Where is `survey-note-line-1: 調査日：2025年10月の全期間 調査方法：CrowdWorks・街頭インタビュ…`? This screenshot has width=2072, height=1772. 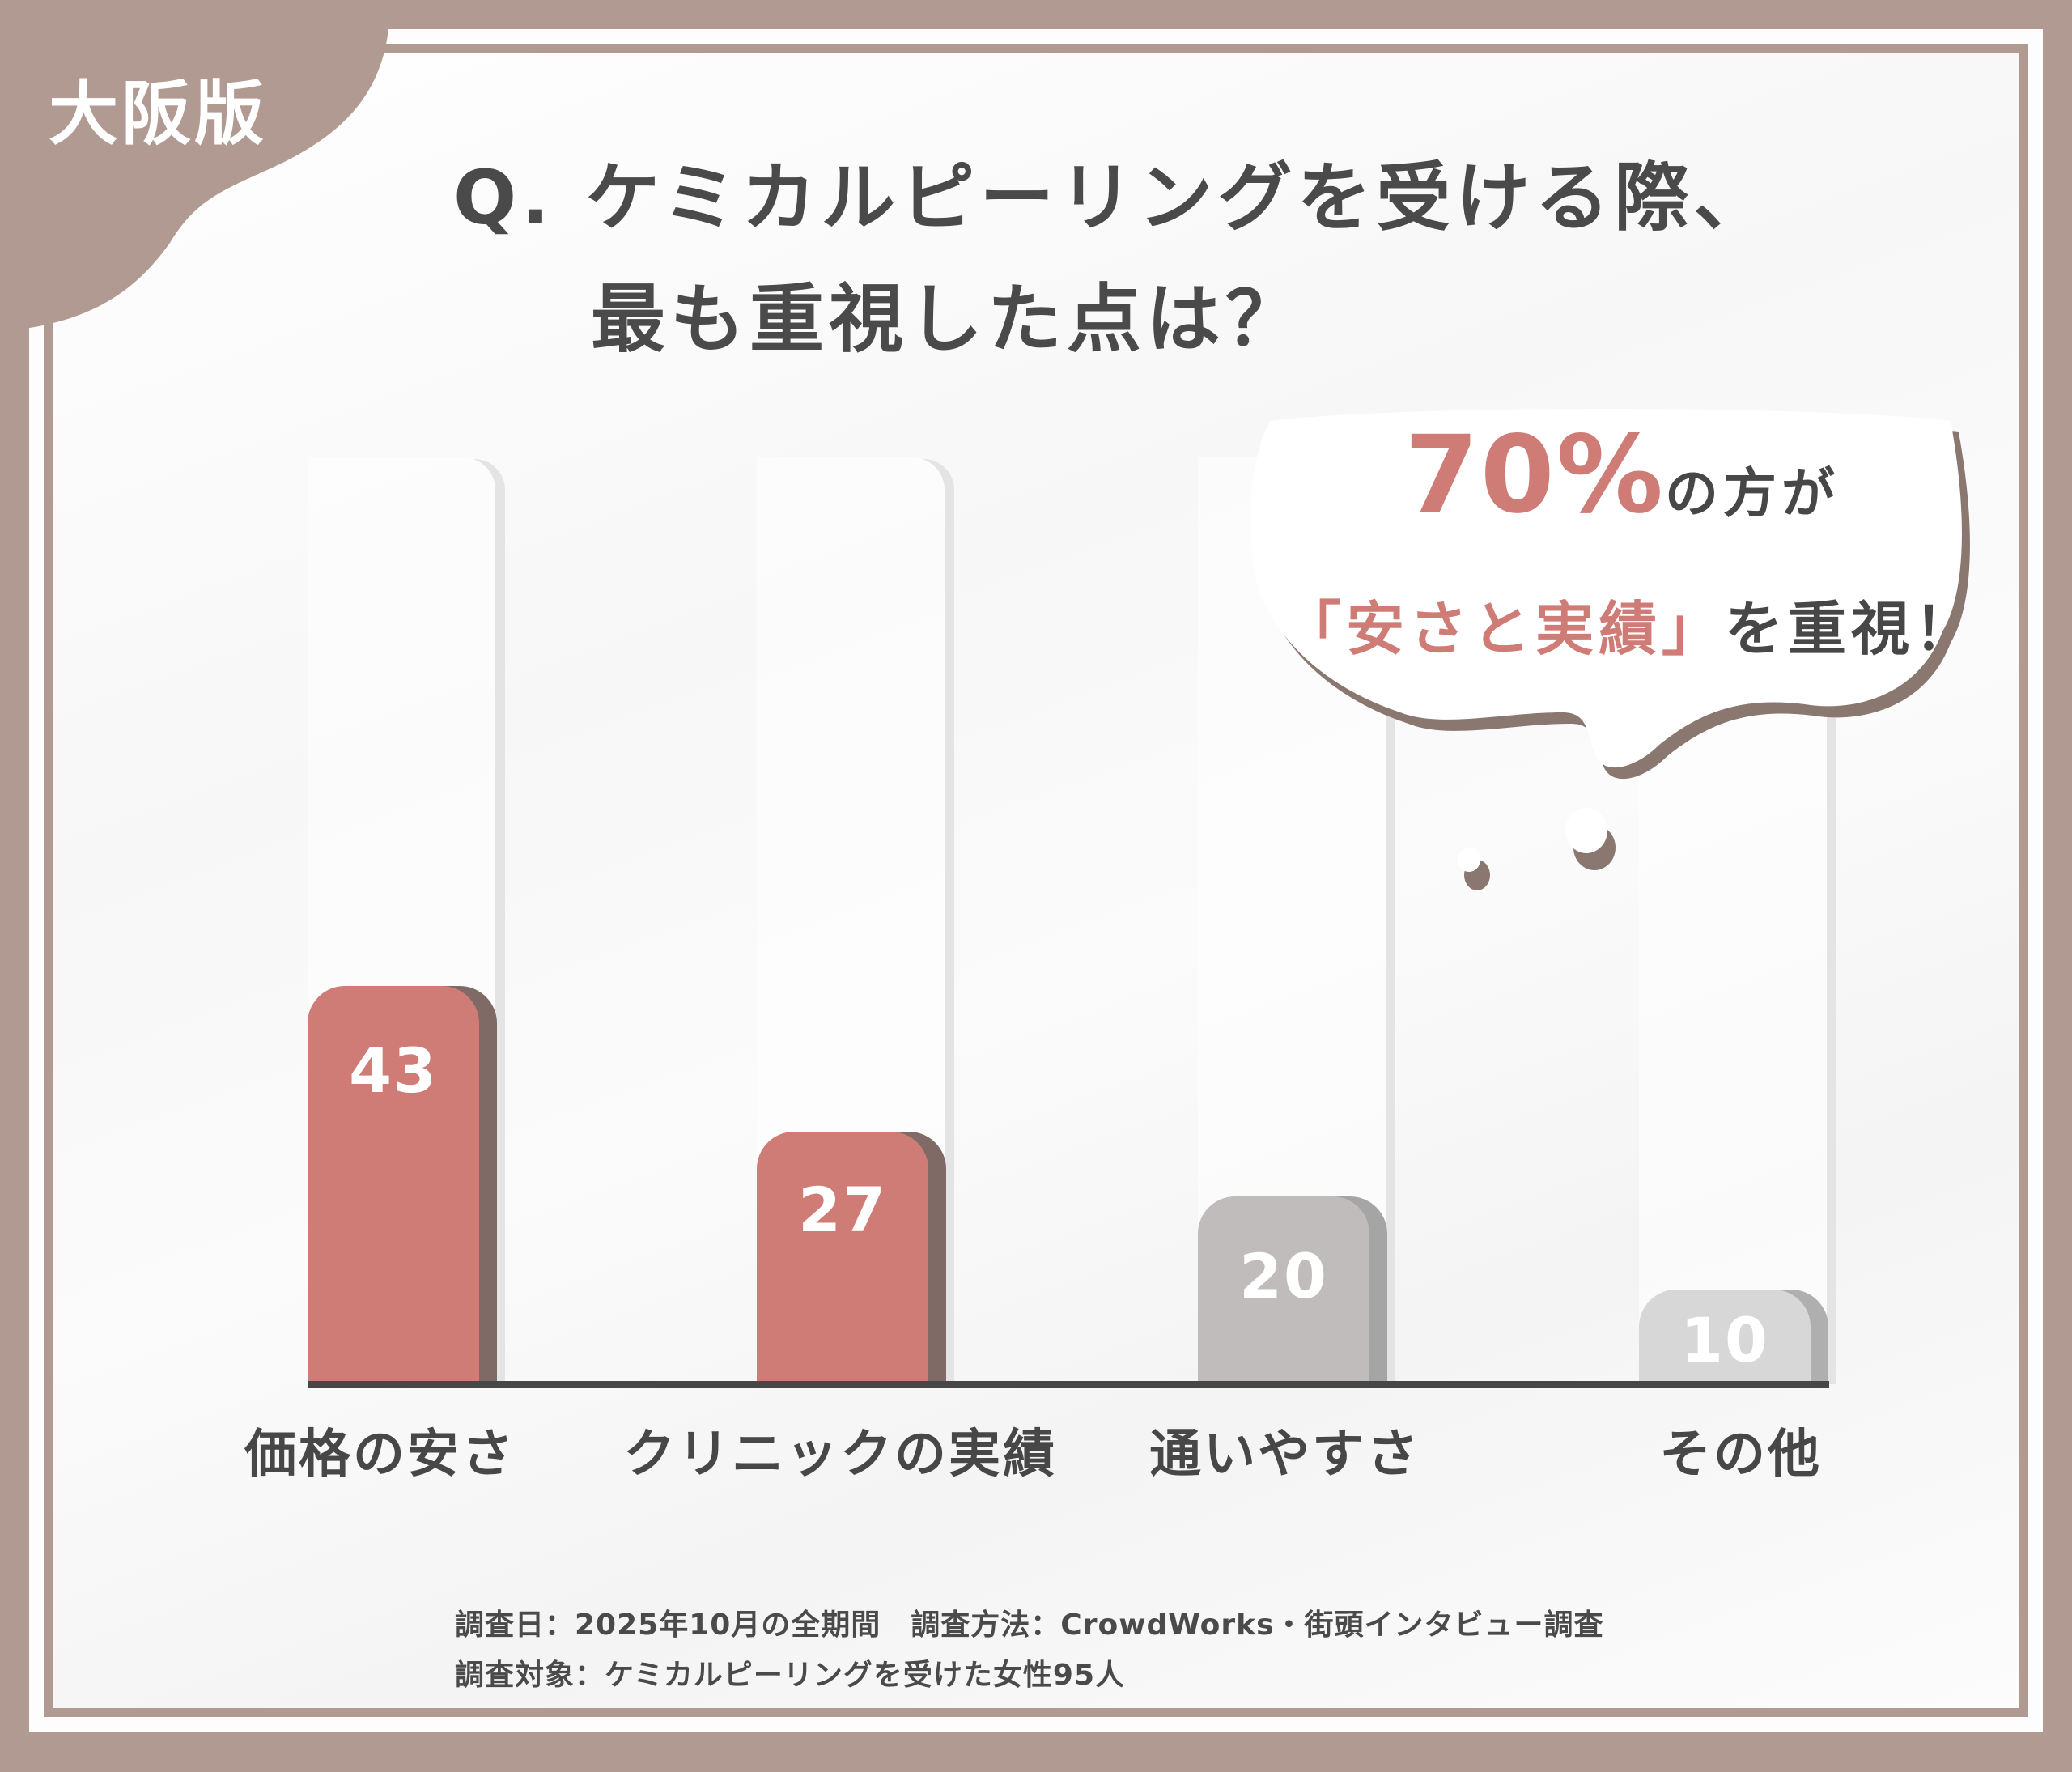
survey-note-line-1: 調査日：2025年10月の全期間 調査方法：CrowdWorks・街頭インタビュ… is located at coordinates (1029, 1625).